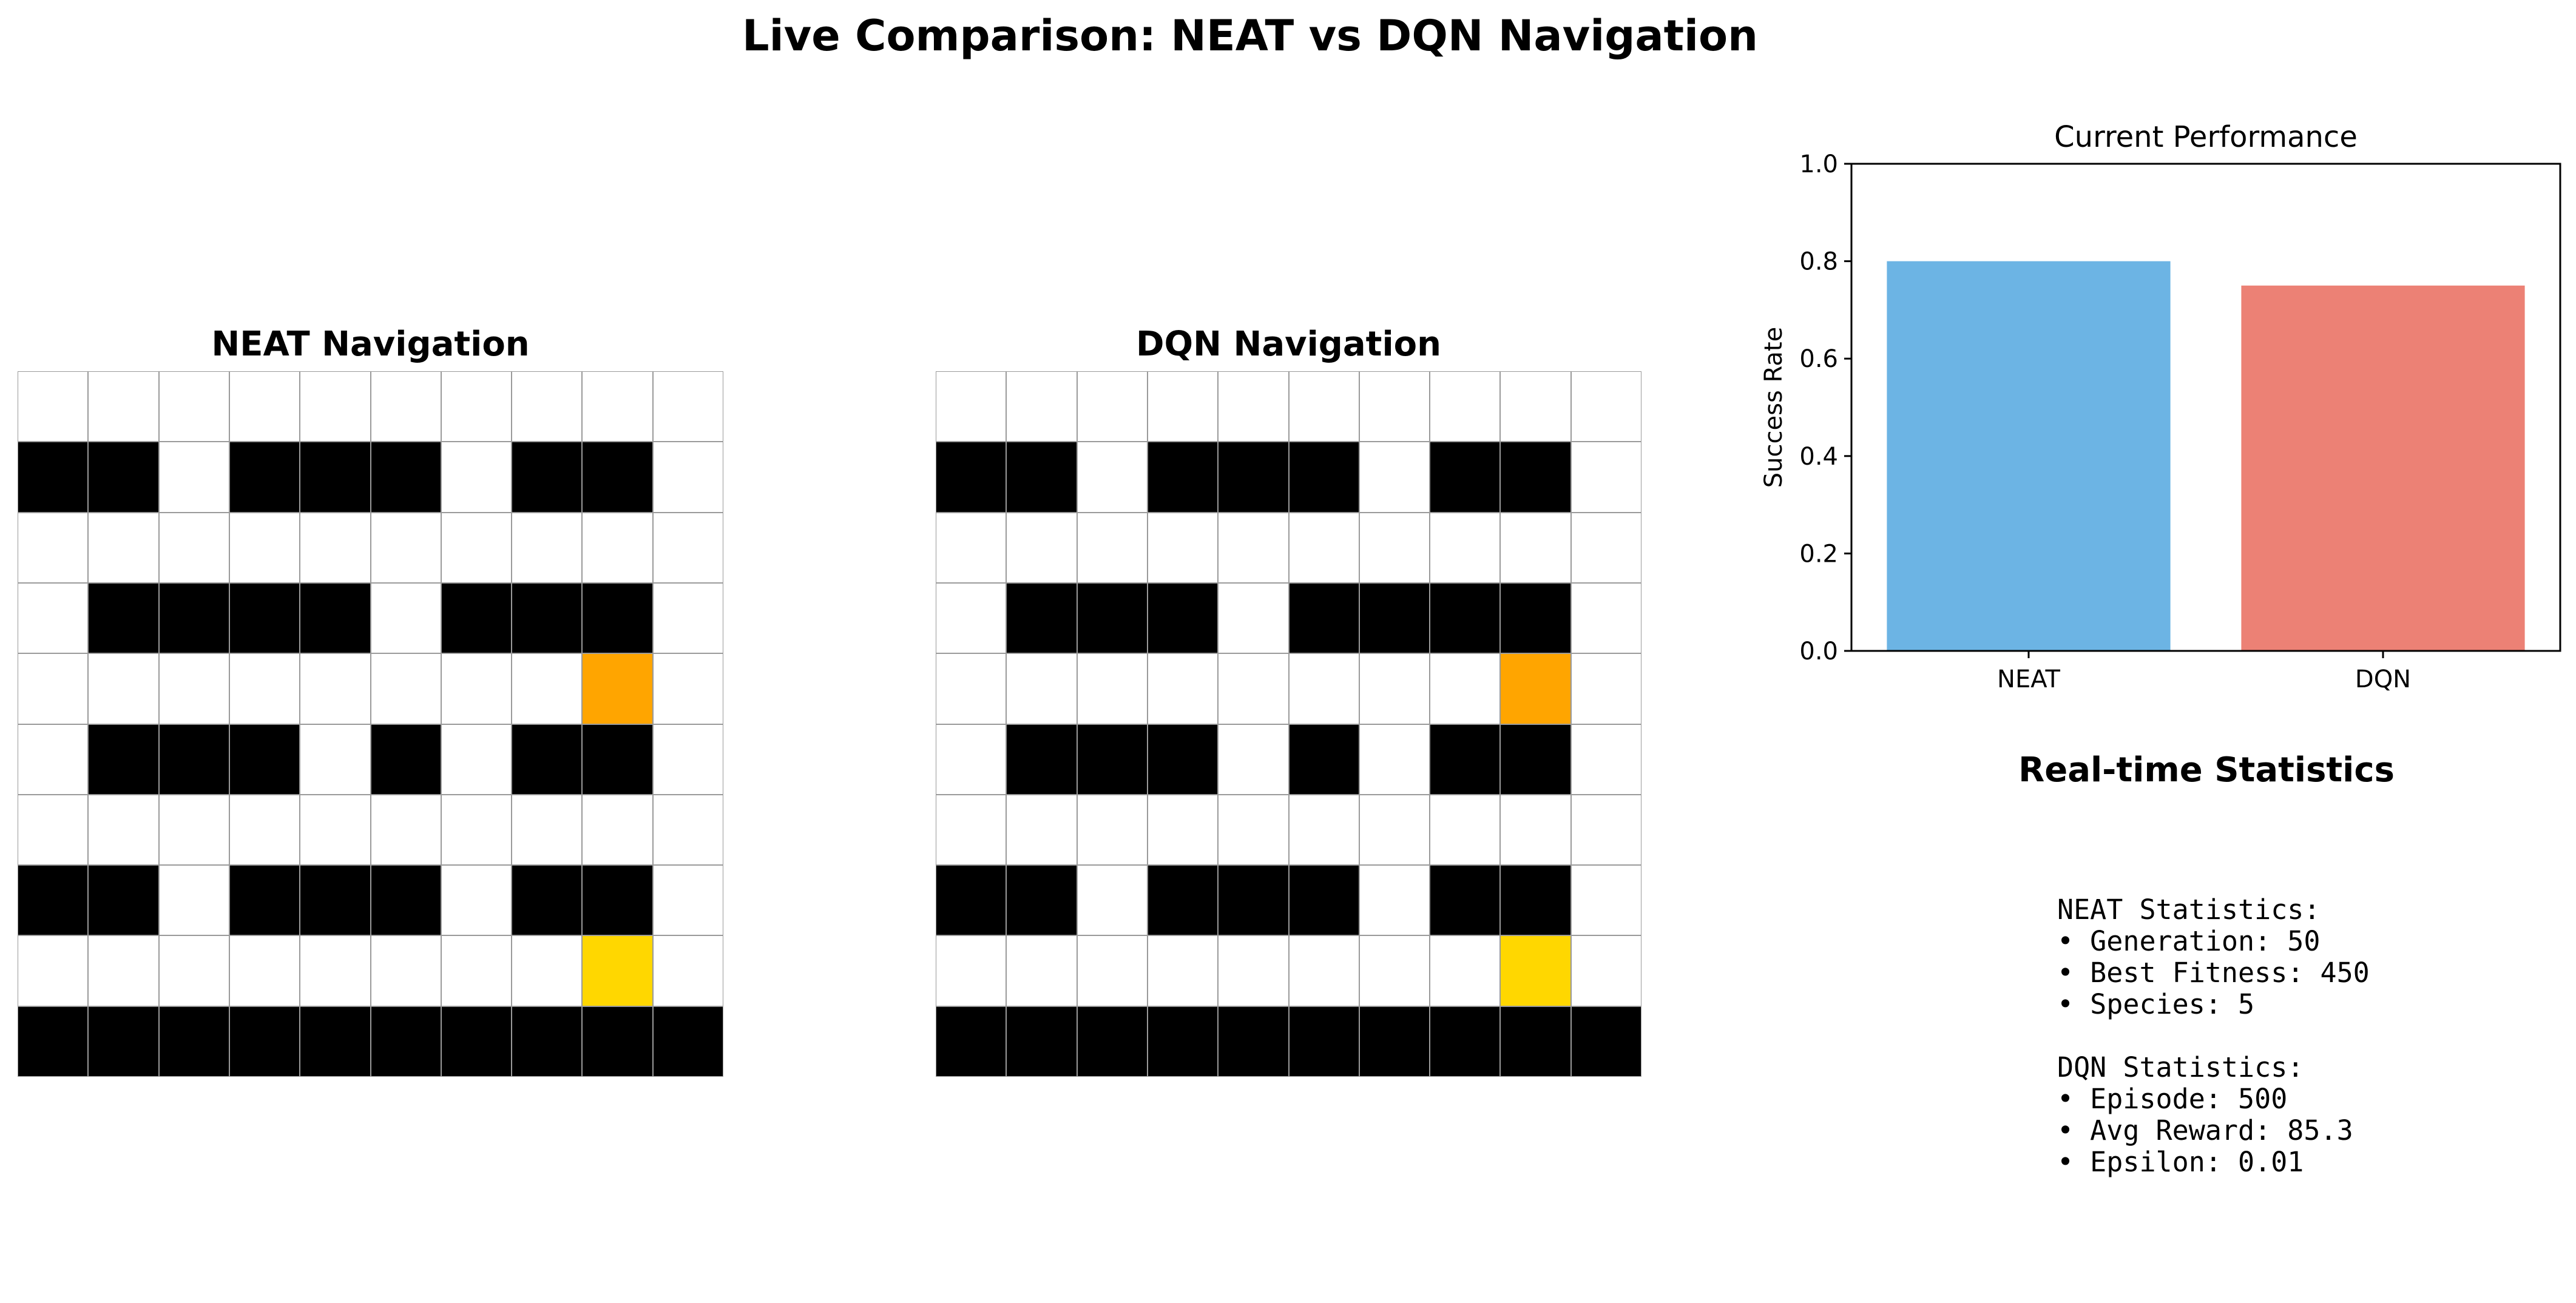 The image size is (2576, 1303). Describe the element at coordinates (2206, 137) in the screenshot. I see `chart-title: Current Performance` at that location.